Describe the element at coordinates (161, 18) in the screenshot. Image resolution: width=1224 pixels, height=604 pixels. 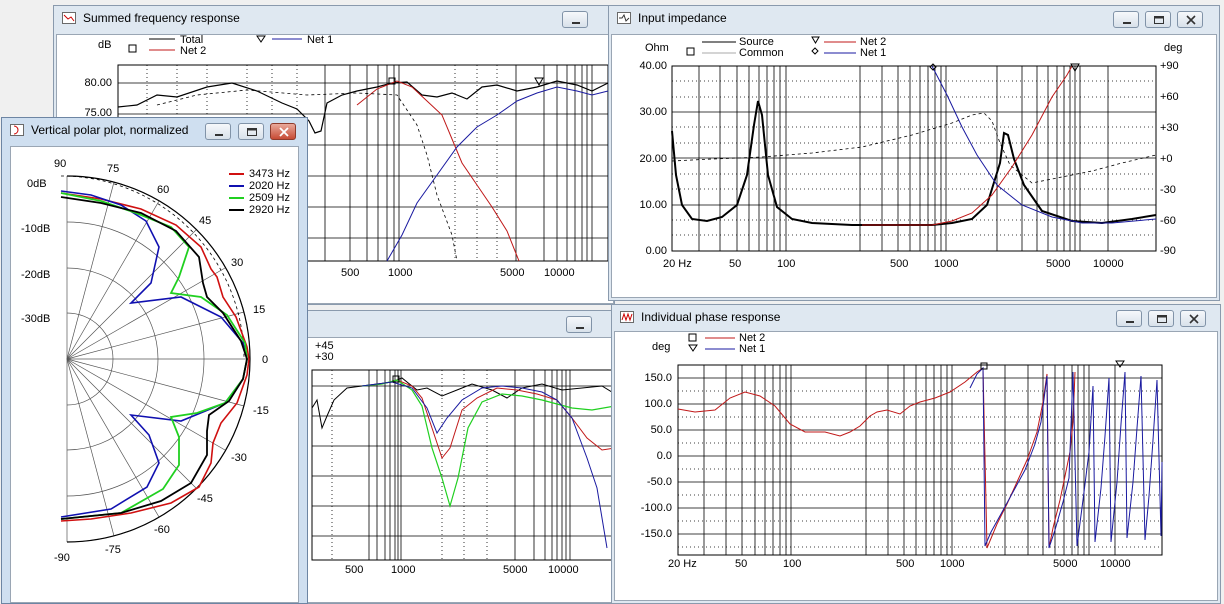
I see `window-title: Summed frequency response` at that location.